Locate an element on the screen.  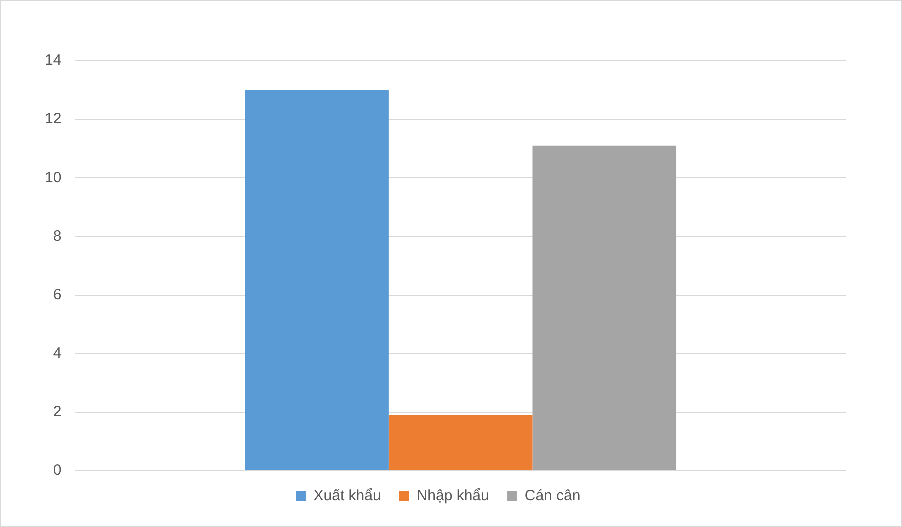
y-tick-label: 0 is located at coordinates (57, 471).